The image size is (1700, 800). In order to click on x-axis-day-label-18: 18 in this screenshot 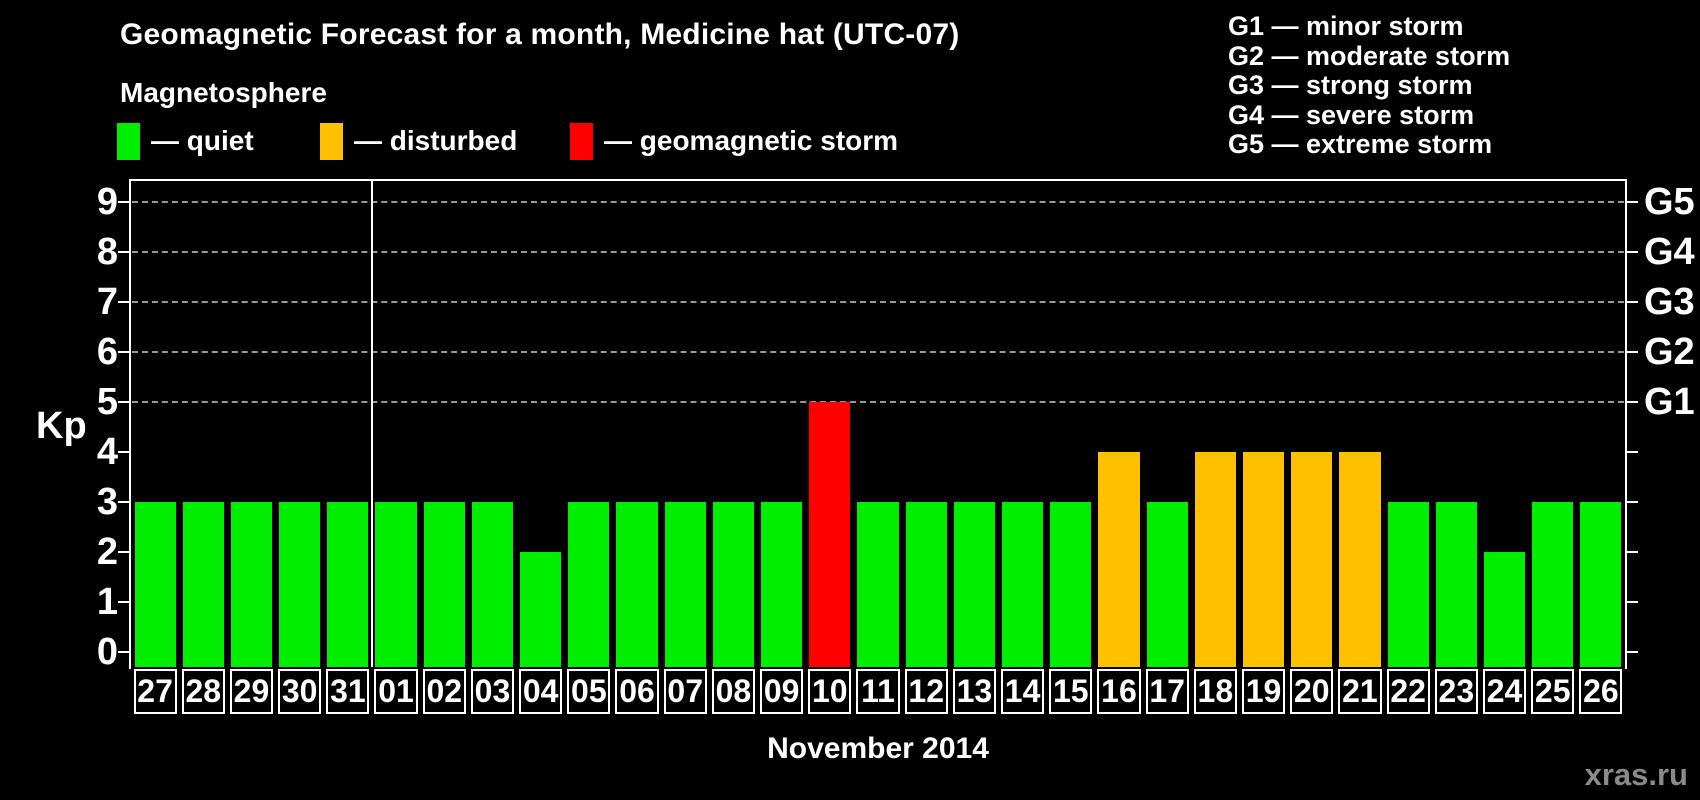, I will do `click(1215, 691)`.